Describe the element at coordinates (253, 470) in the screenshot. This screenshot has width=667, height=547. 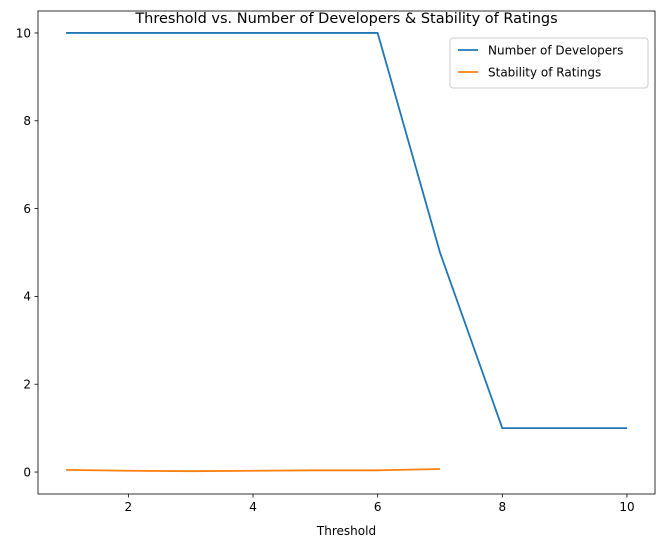
I see `series-line-stability-of-ratings` at that location.